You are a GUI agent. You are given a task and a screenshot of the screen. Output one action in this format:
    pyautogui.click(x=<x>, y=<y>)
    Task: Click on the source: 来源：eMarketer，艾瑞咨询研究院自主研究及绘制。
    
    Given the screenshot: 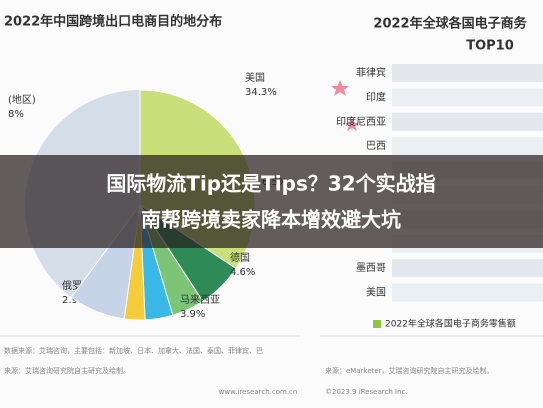 What is the action you would take?
    pyautogui.click(x=409, y=370)
    